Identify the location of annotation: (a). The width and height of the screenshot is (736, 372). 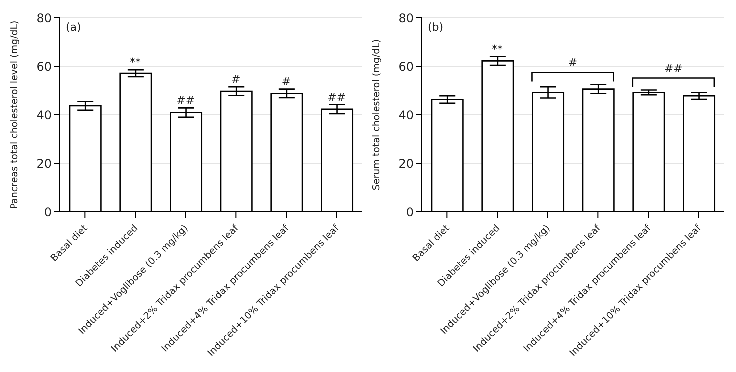
(74, 27).